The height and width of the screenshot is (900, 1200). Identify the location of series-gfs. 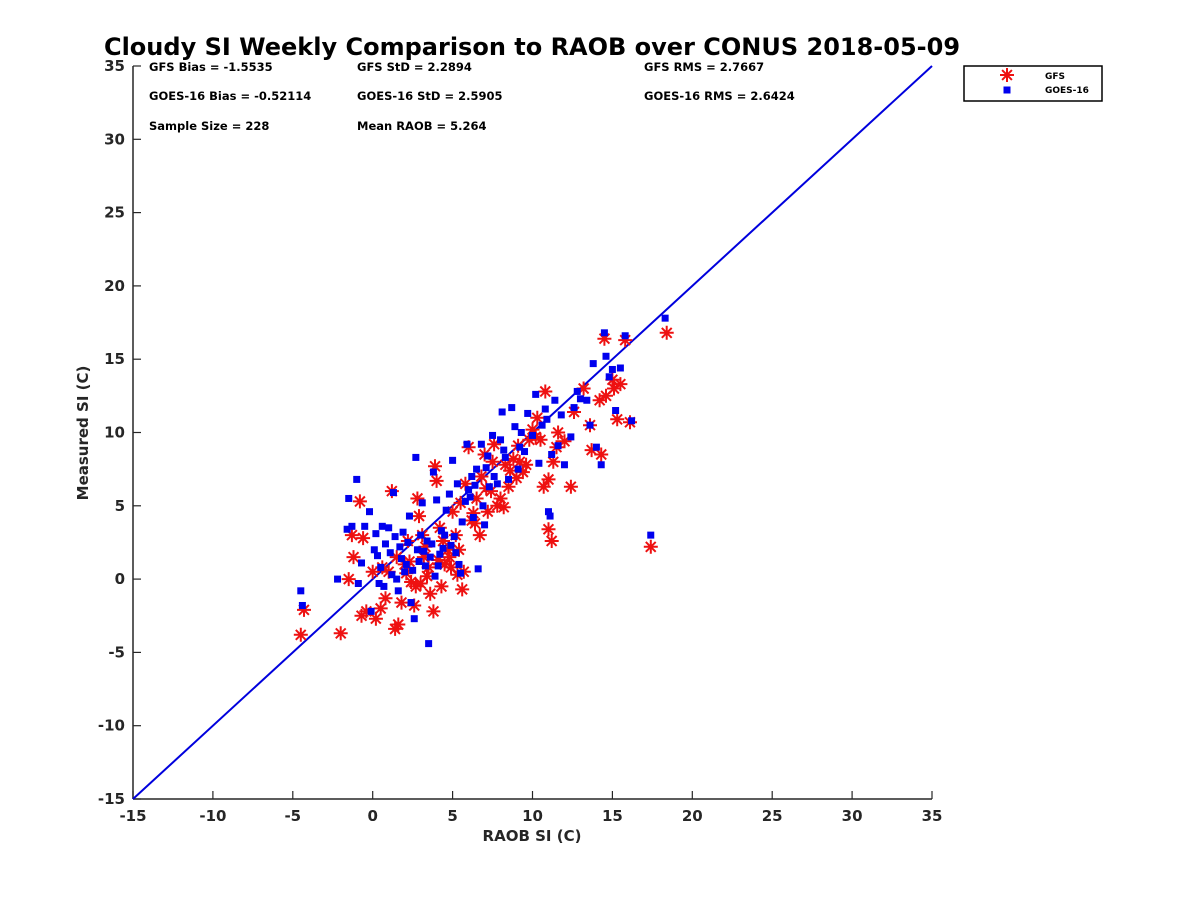
(483, 483).